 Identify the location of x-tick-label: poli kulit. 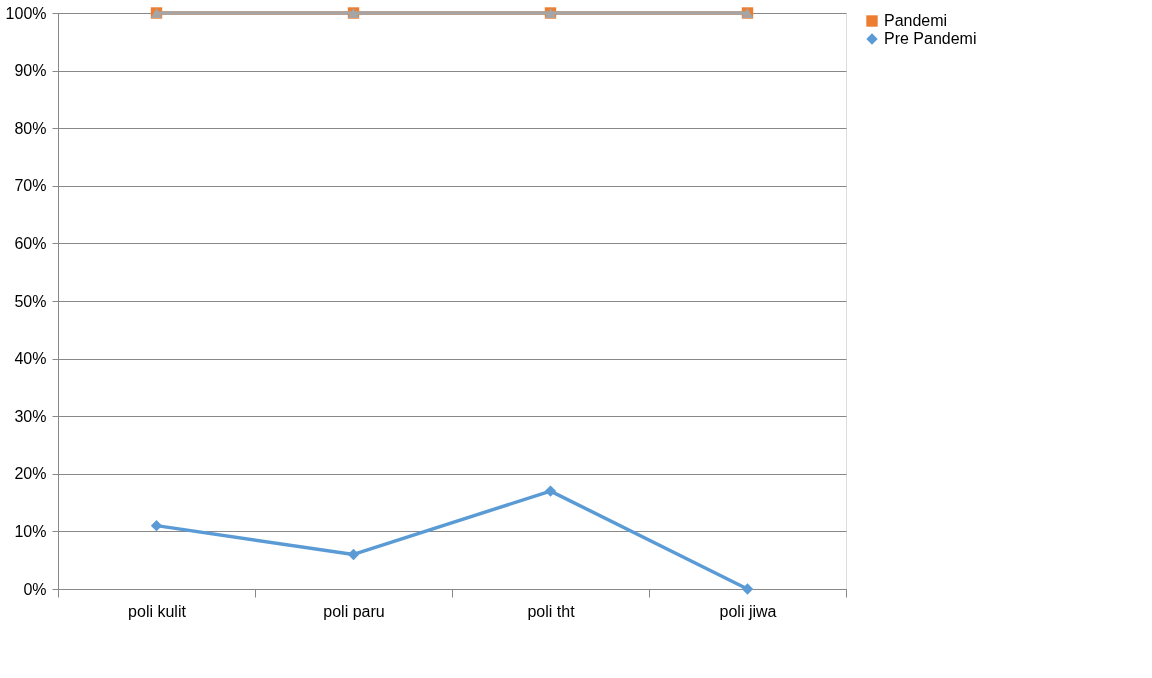
(157, 611).